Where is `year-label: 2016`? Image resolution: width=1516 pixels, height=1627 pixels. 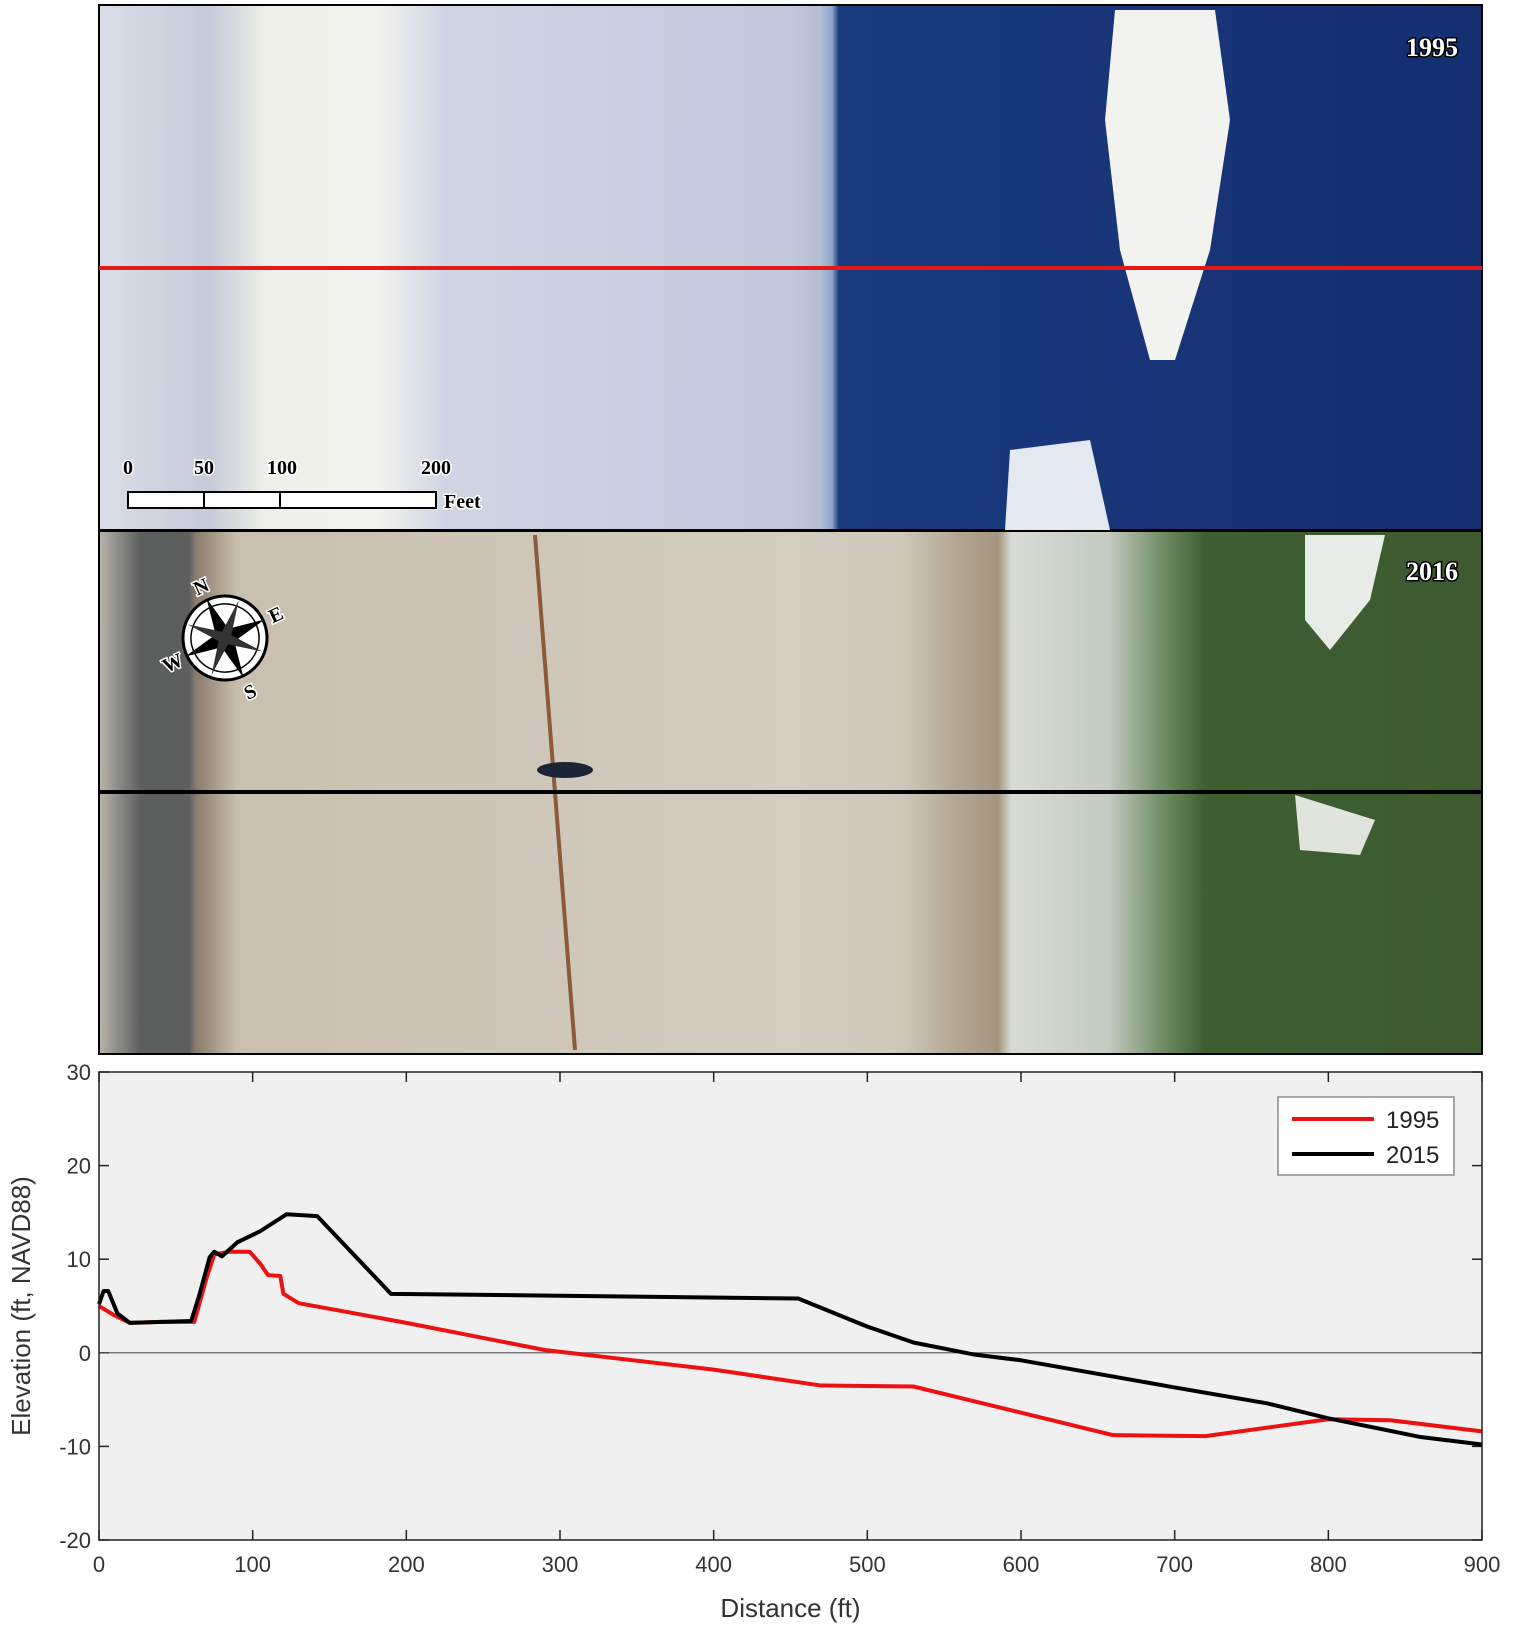
year-label: 2016 is located at coordinates (1432, 571).